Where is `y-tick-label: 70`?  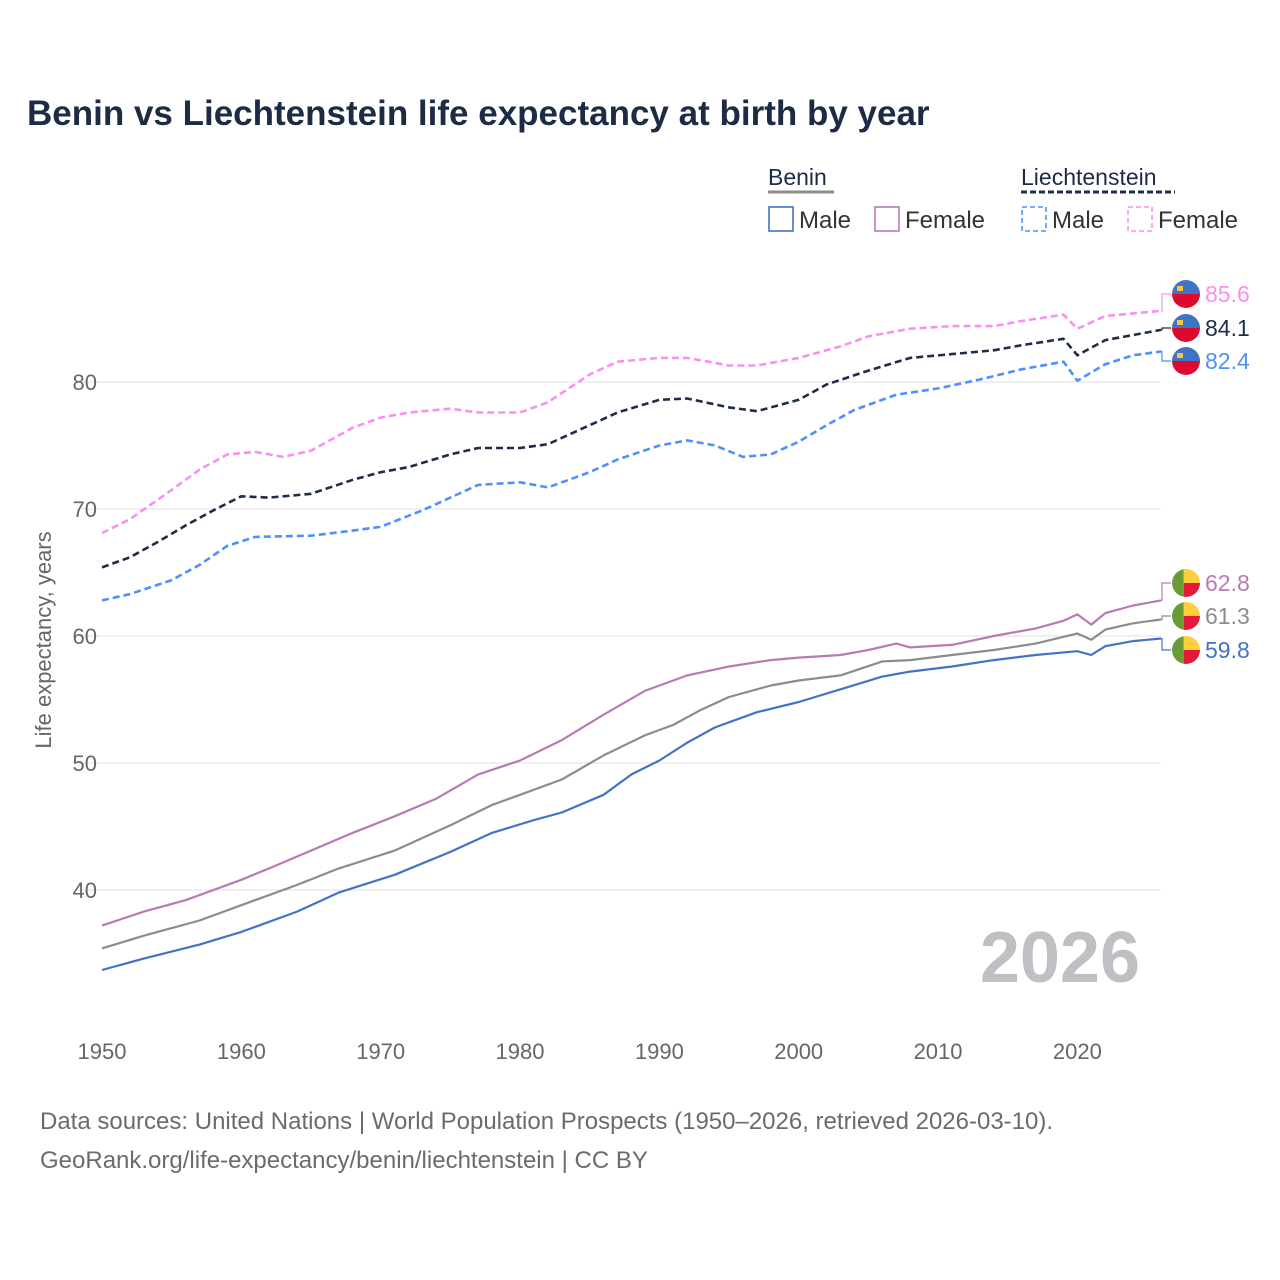 y-tick-label: 70 is located at coordinates (85, 509).